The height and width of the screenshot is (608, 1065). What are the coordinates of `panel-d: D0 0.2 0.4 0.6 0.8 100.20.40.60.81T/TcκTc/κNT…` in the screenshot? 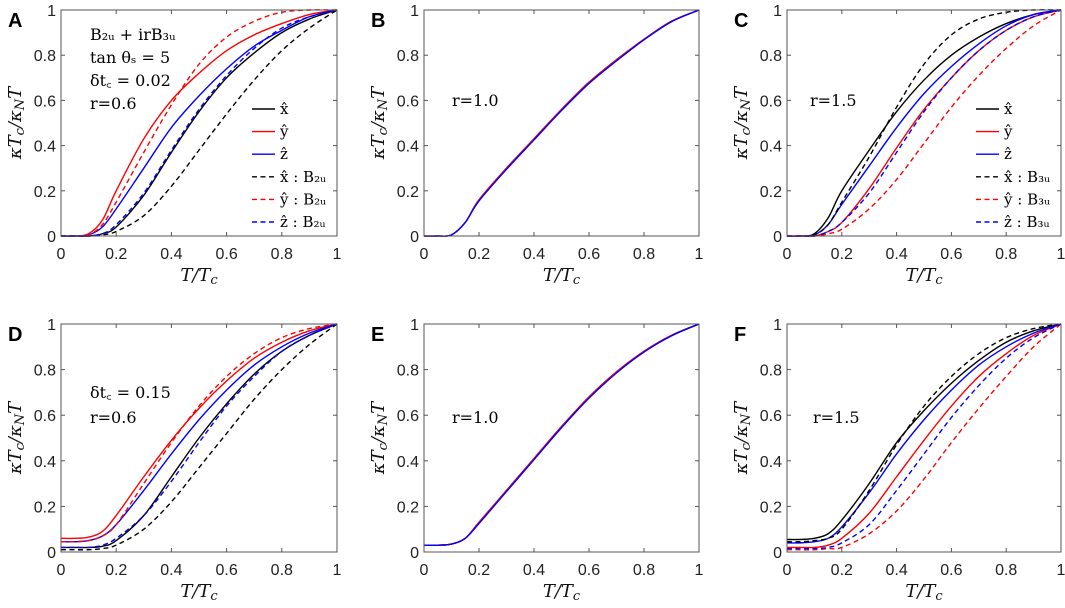 It's located at (173, 460).